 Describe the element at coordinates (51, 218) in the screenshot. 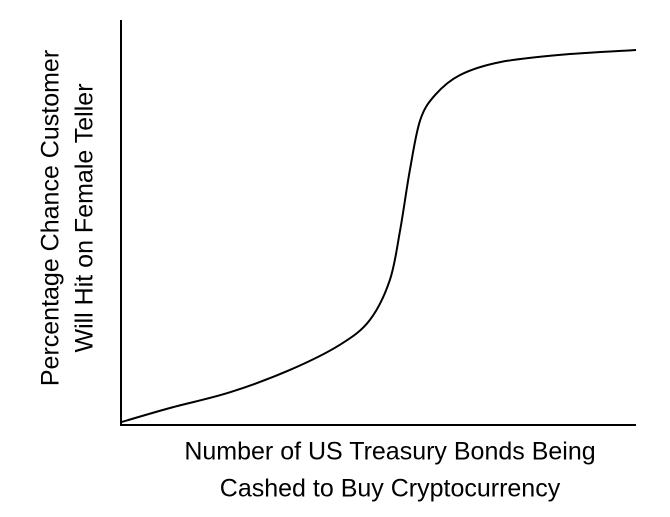

I see `y-axis-label: Percentage Chance Customer` at that location.